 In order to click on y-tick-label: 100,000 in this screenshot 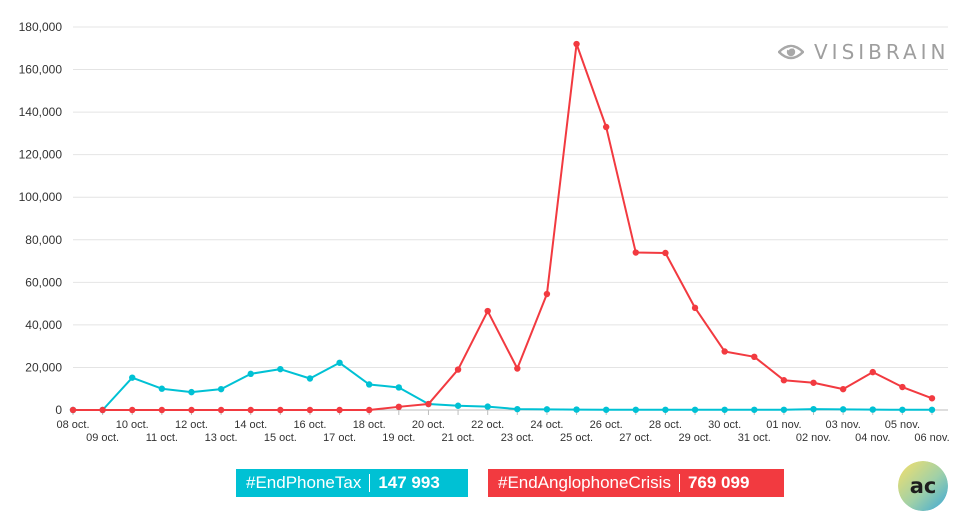, I will do `click(41, 197)`.